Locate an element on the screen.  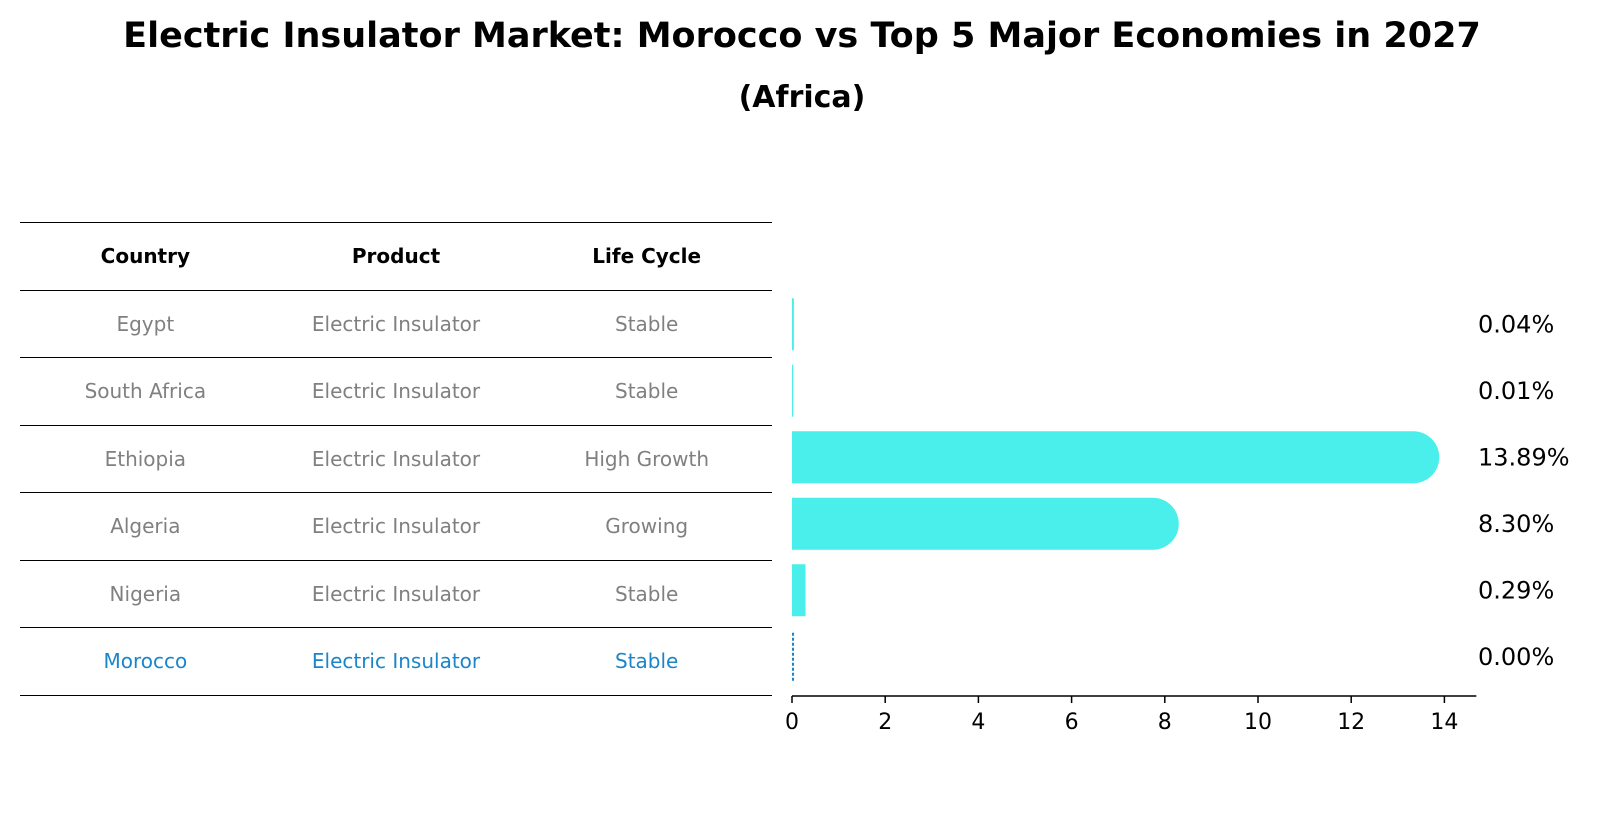
table-row: Nigeria Electric Insulator Stable is located at coordinates (396, 594).